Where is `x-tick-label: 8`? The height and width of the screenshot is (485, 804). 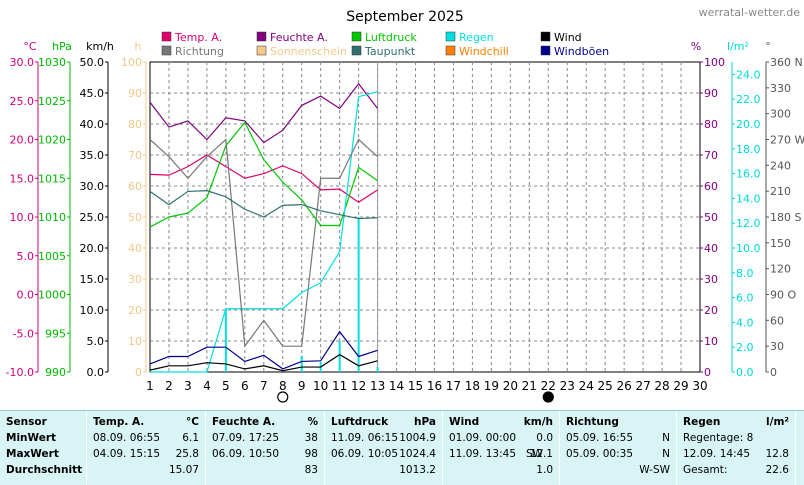
x-tick-label: 8 is located at coordinates (283, 386).